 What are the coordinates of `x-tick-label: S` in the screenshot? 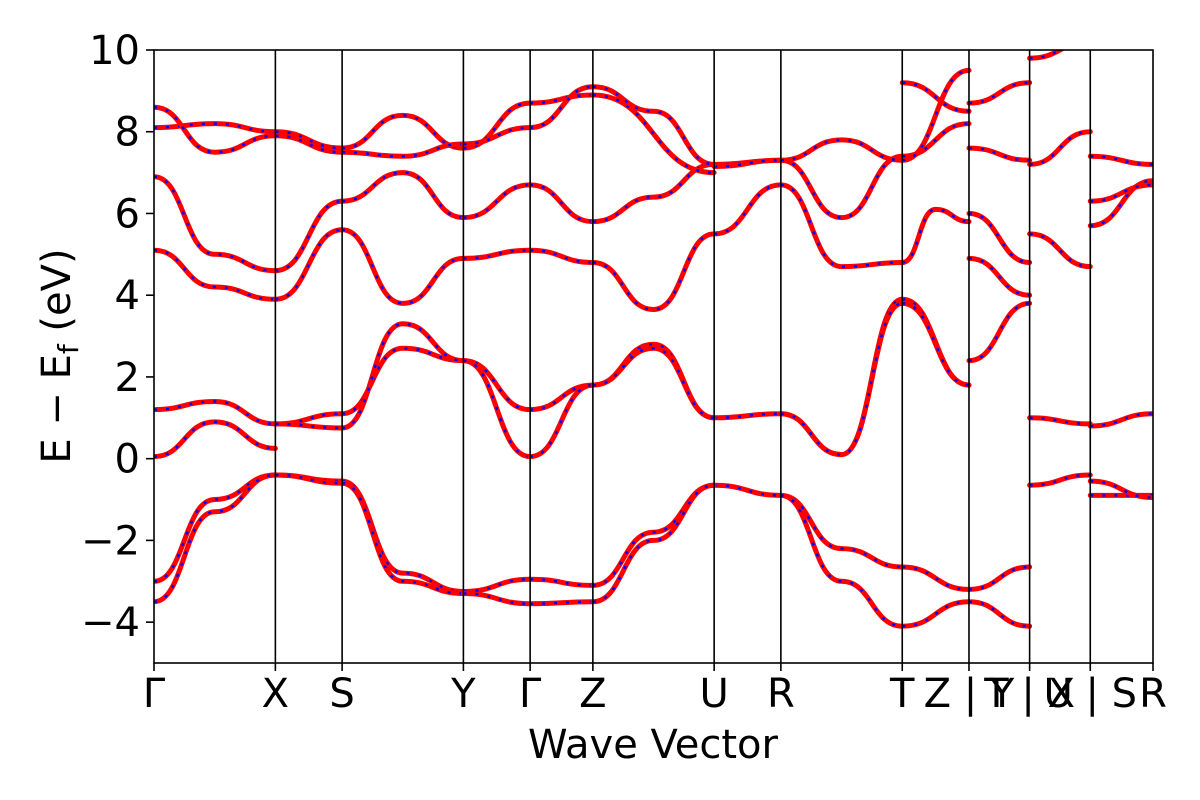 It's located at (341, 694).